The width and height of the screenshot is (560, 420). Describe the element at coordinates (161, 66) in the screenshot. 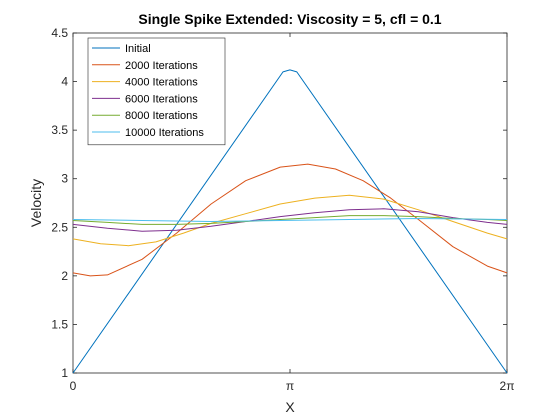

I see `legend-entry: 2000 Iterations` at that location.